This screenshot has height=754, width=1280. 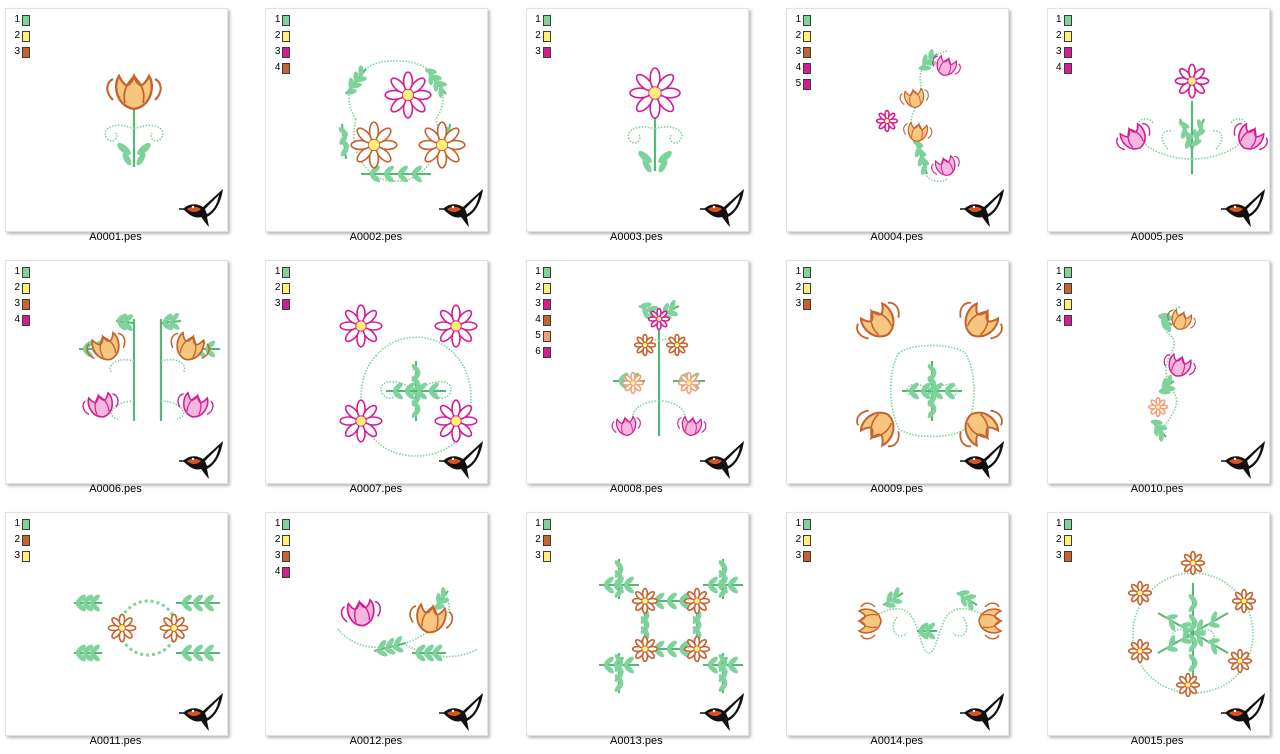 I want to click on file-name-label: A0013.pes, so click(x=636, y=741).